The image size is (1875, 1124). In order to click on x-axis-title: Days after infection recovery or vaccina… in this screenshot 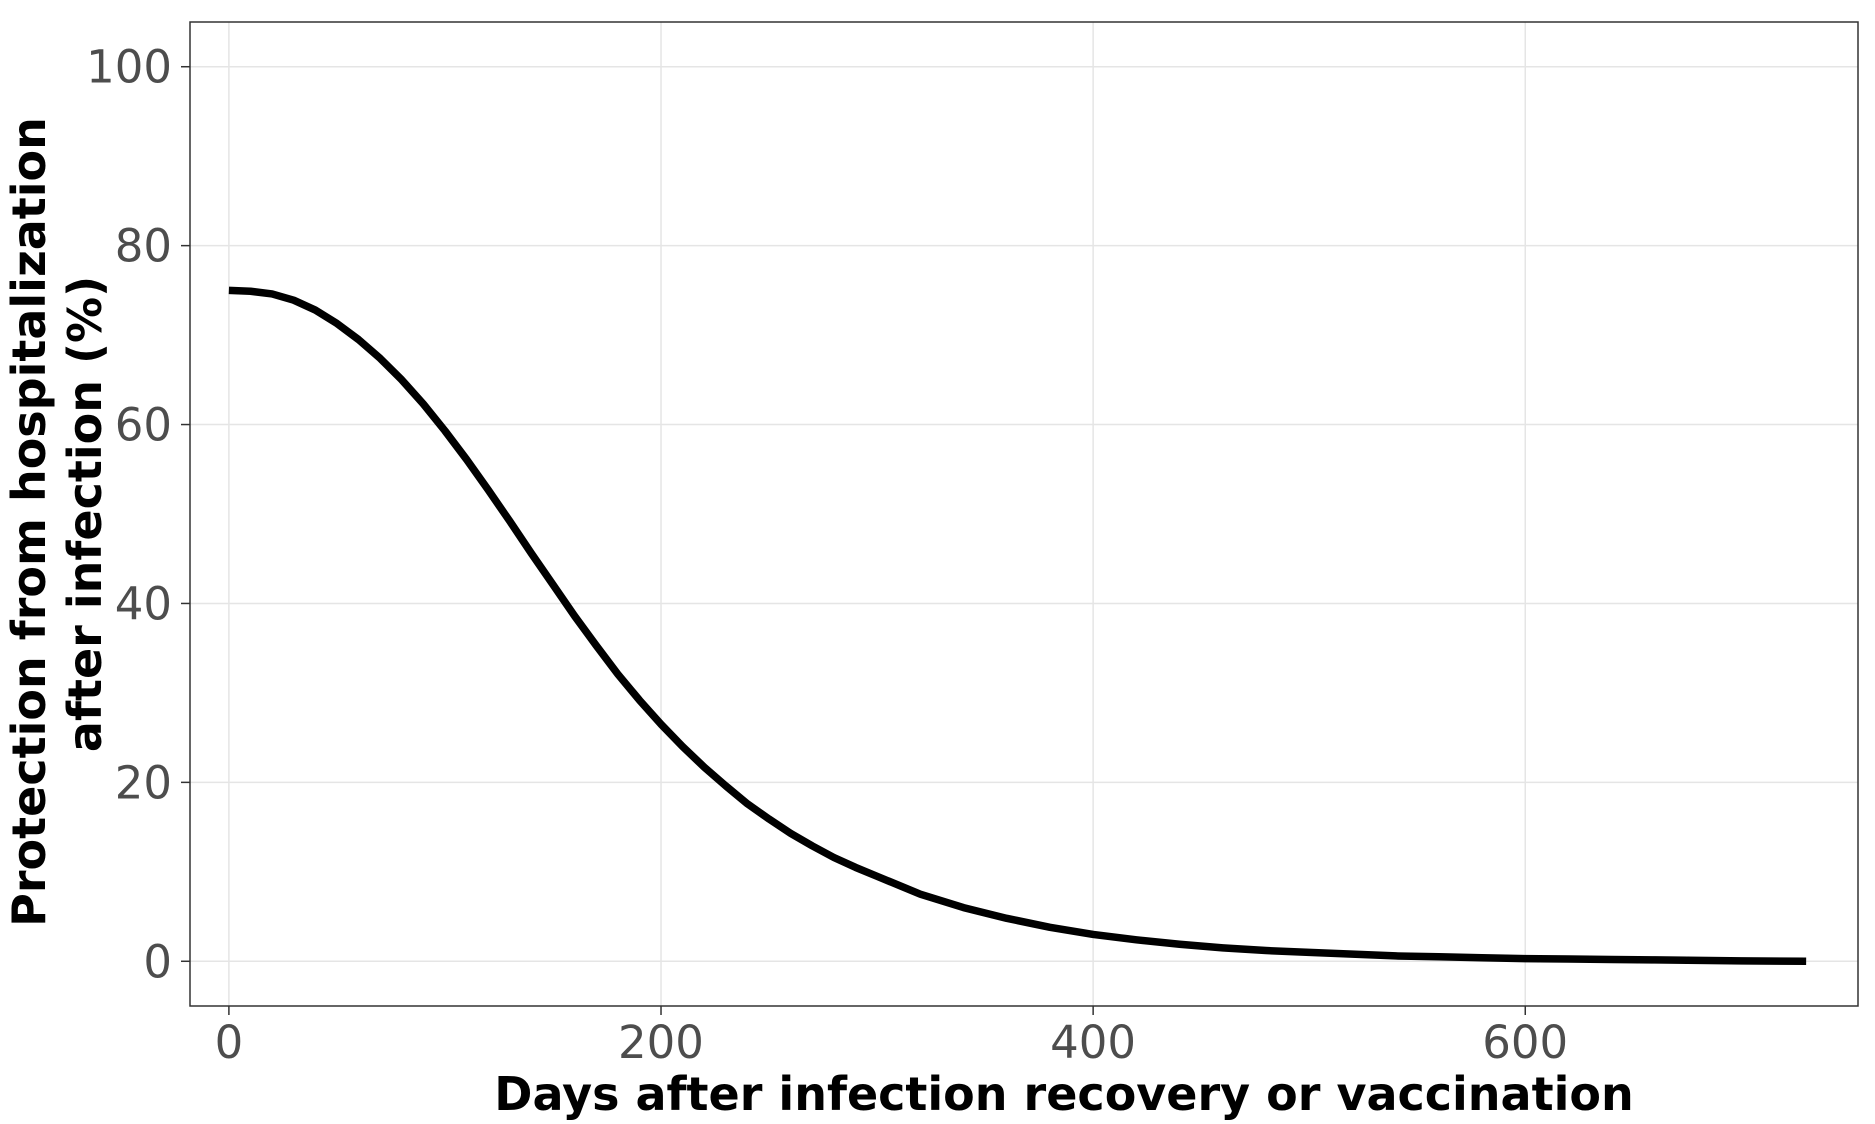, I will do `click(1063, 1094)`.